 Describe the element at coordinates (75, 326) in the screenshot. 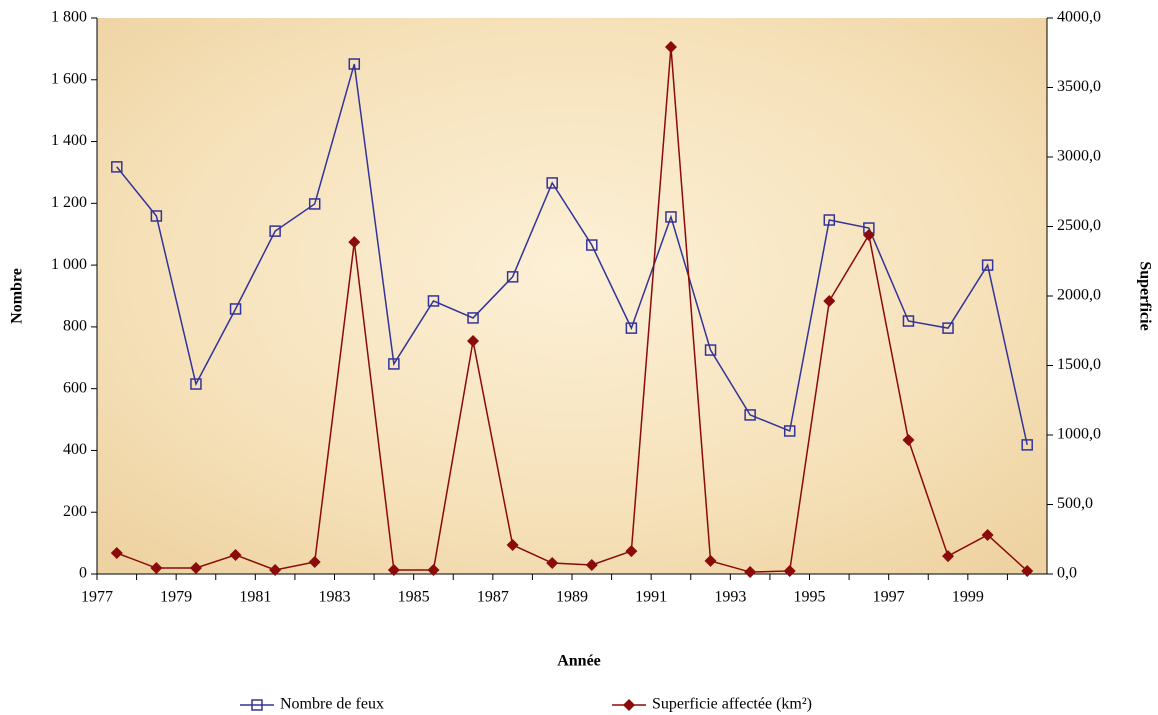

I see `y-tick-label: 800` at that location.